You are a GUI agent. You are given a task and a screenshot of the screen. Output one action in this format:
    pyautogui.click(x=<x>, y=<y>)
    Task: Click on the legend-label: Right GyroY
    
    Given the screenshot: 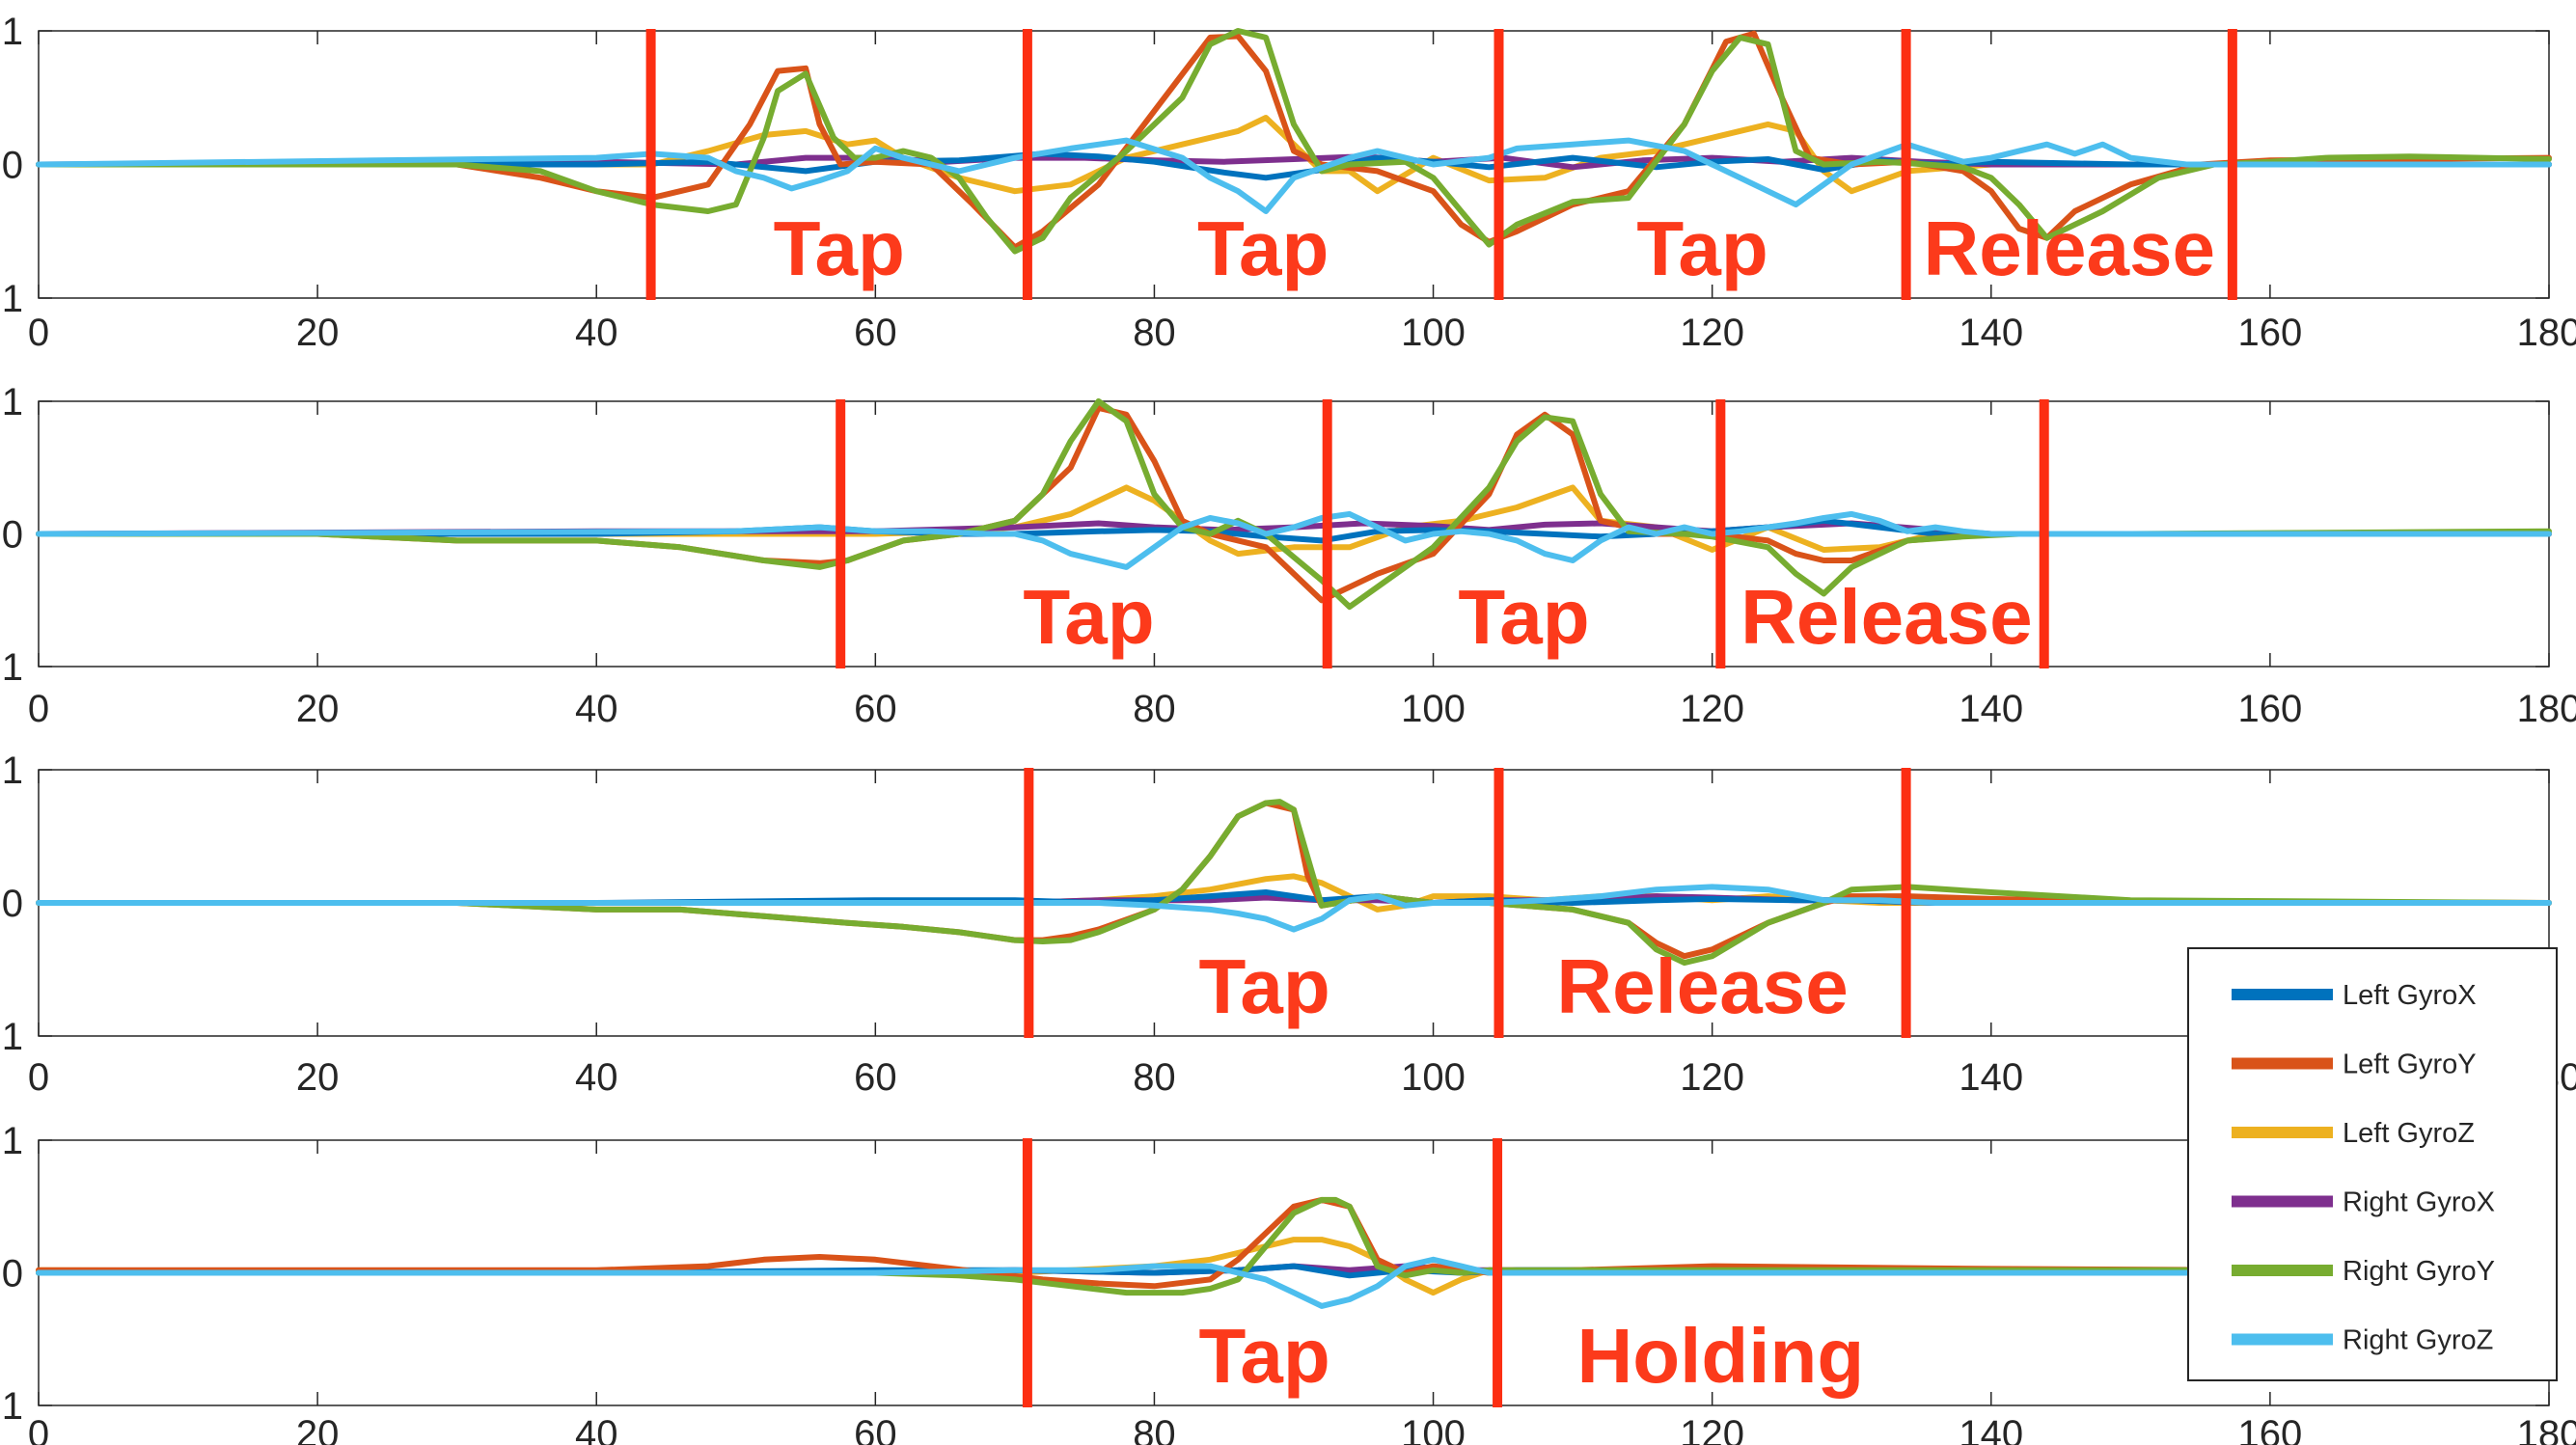 What is the action you would take?
    pyautogui.click(x=2419, y=1271)
    